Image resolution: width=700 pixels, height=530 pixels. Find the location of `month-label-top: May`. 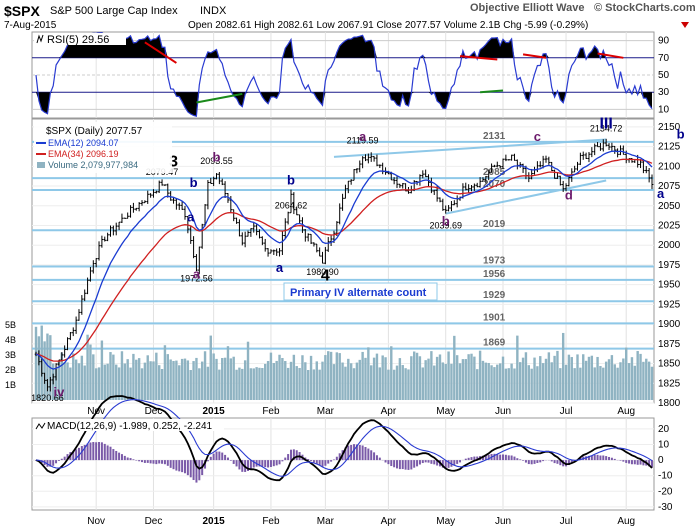

month-label-top: May is located at coordinates (445, 411).